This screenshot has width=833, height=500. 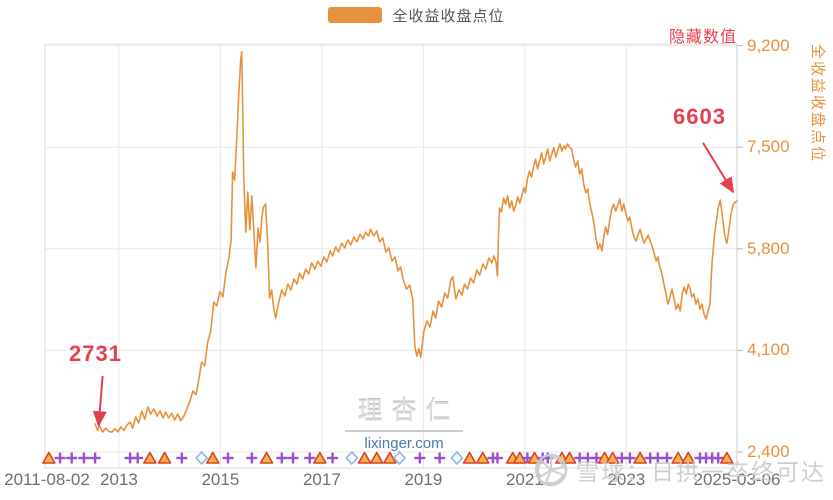 I want to click on x-tick-label: 2021, so click(x=524, y=479).